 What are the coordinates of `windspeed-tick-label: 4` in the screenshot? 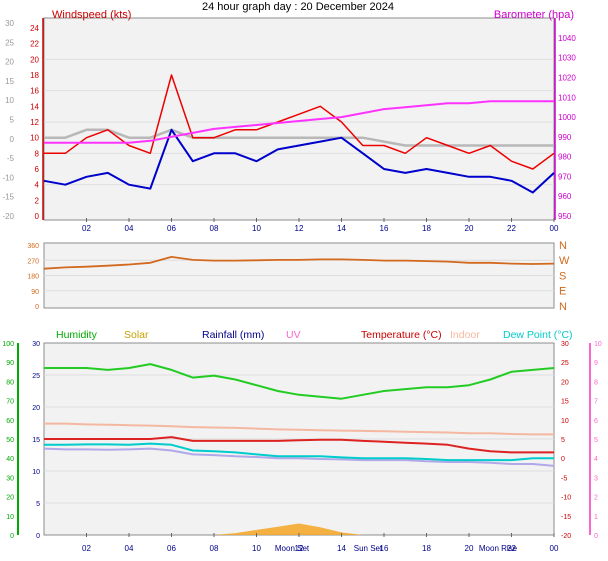 It's located at (37, 185).